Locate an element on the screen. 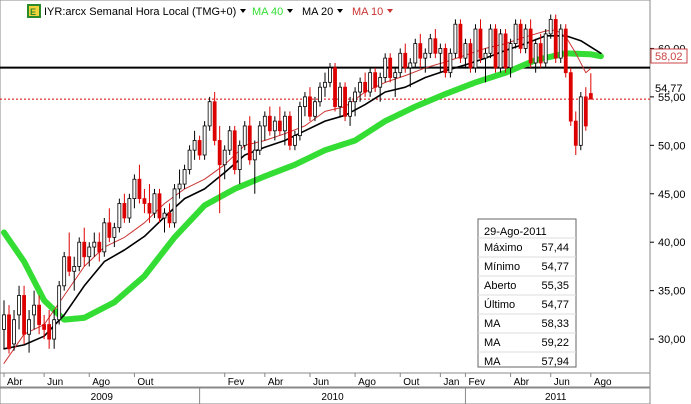 The height and width of the screenshot is (404, 691). legend-ma40-label: MA 40 is located at coordinates (267, 12).